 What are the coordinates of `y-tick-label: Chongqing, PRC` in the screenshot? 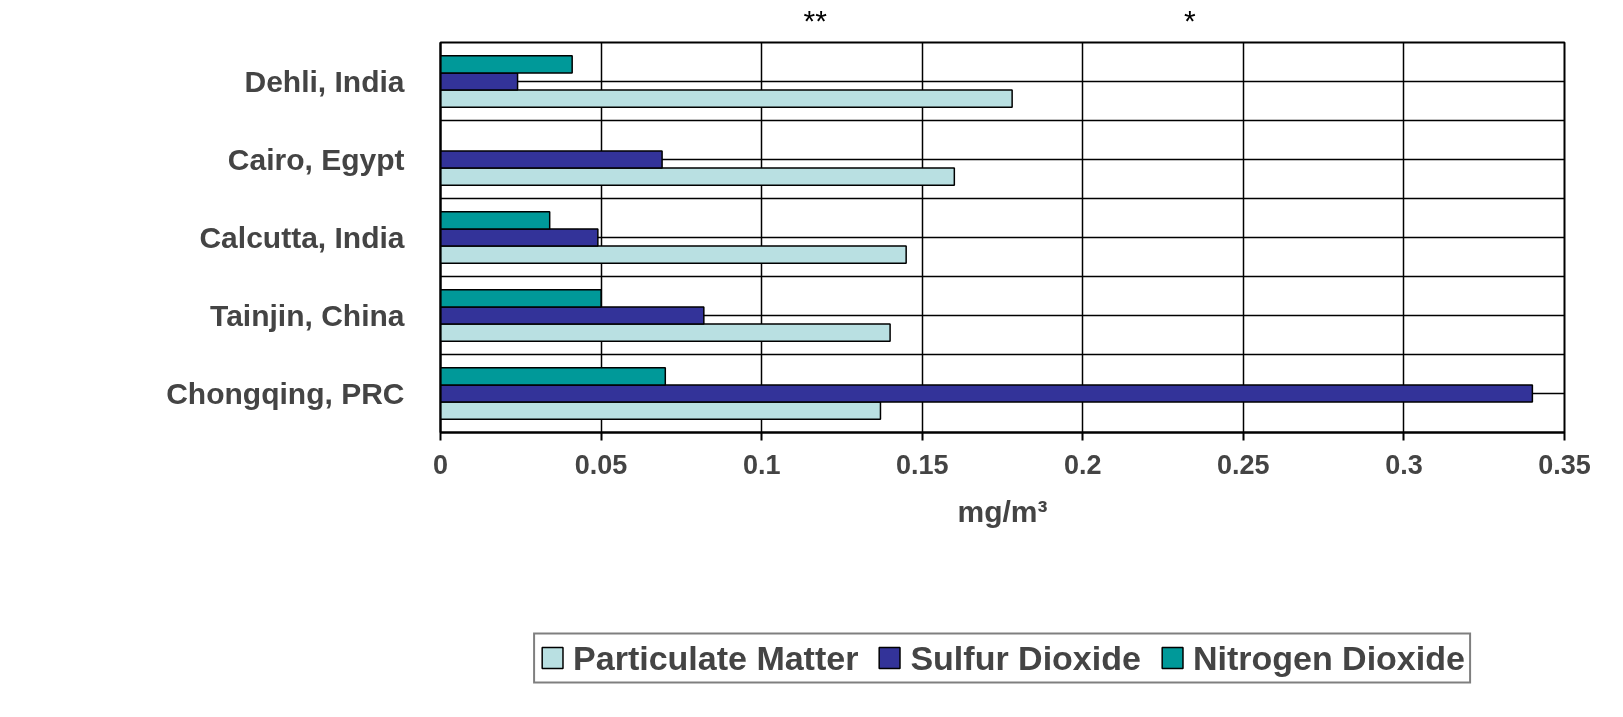 It's located at (285, 393).